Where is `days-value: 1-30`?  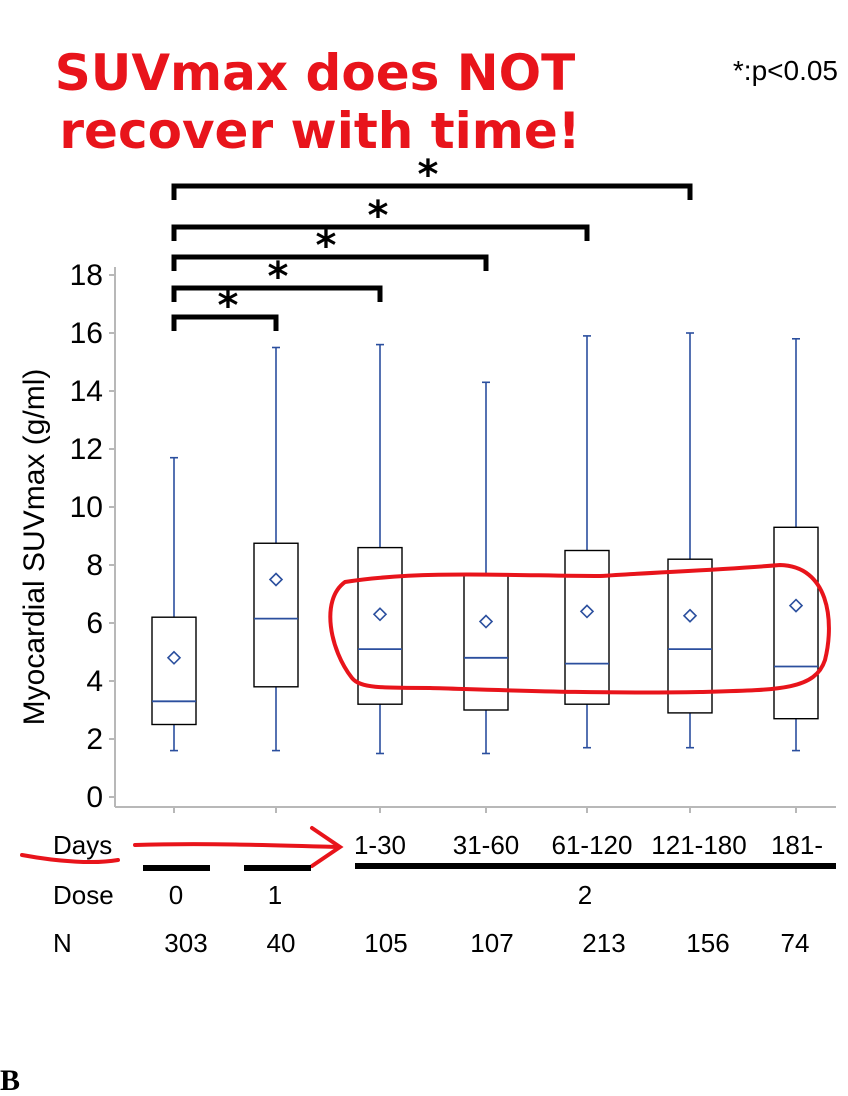 days-value: 1-30 is located at coordinates (380, 845).